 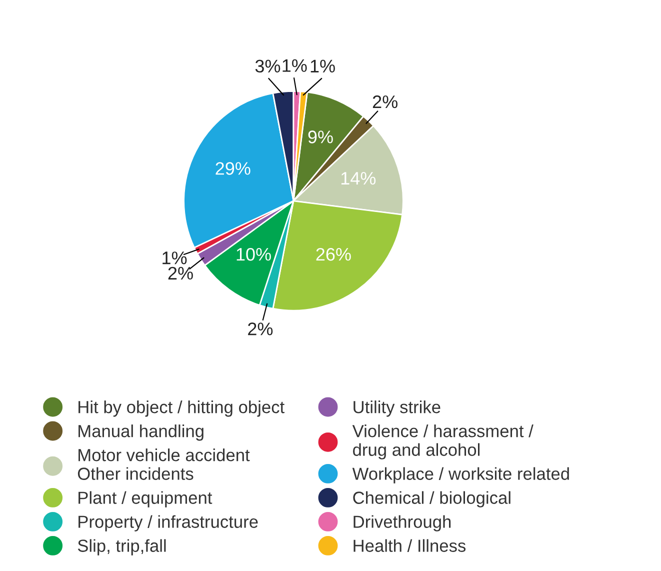 What do you see at coordinates (233, 168) in the screenshot?
I see `data-label: 29%` at bounding box center [233, 168].